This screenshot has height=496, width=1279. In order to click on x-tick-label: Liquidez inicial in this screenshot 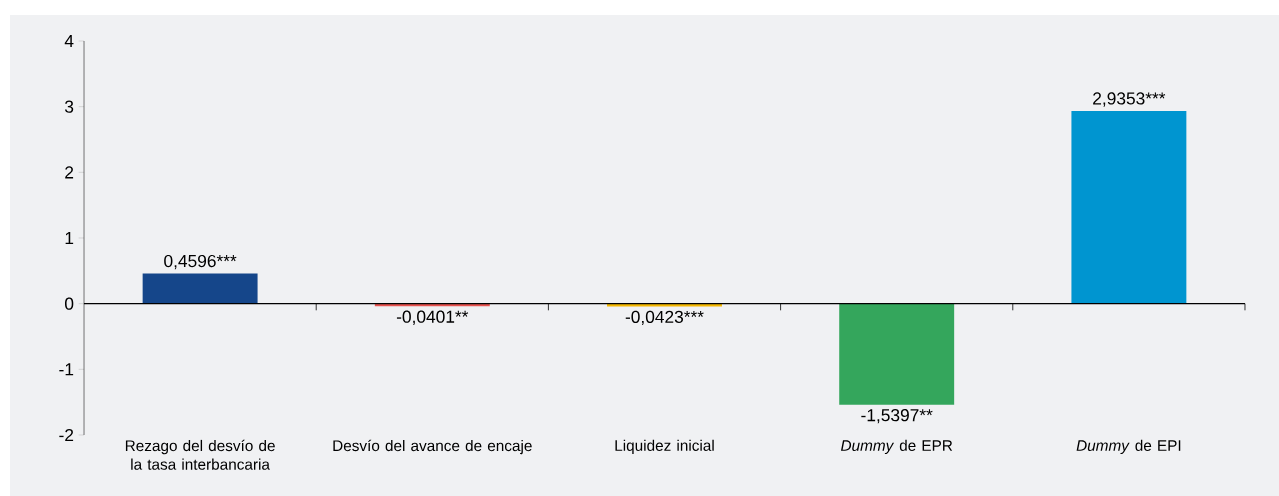, I will do `click(664, 446)`.